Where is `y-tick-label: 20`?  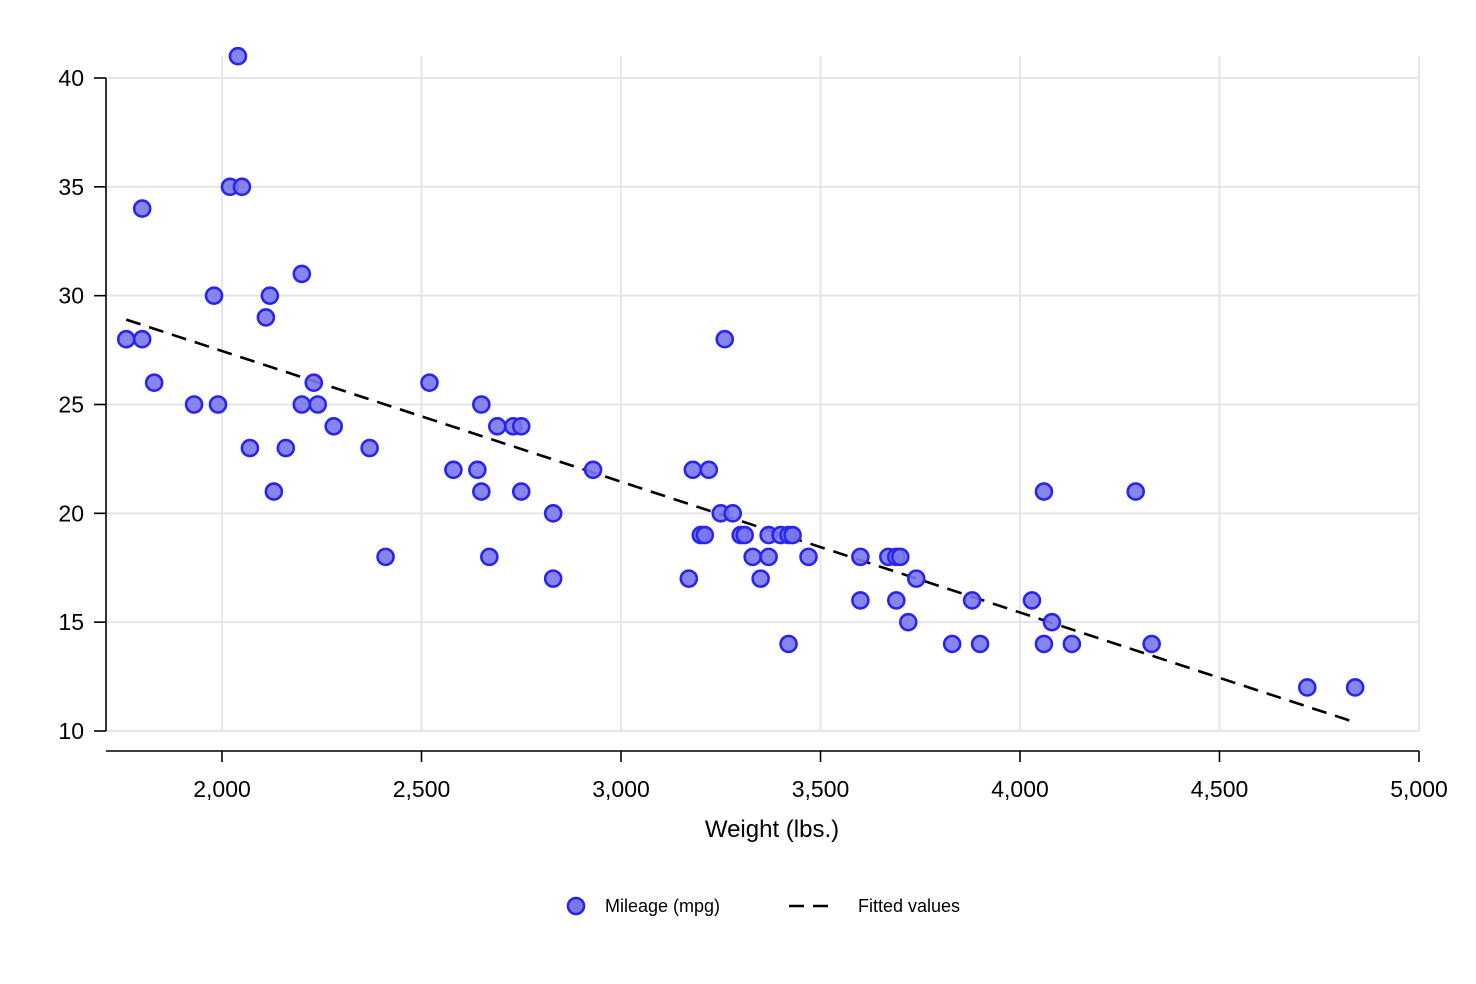 y-tick-label: 20 is located at coordinates (71, 513).